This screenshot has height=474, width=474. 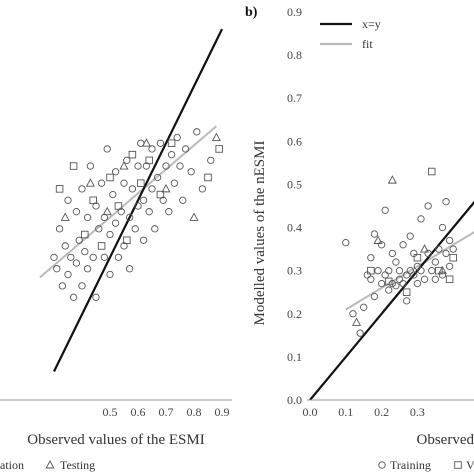 What do you see at coordinates (410, 465) in the screenshot?
I see `panel-b-legend-label: Training` at bounding box center [410, 465].